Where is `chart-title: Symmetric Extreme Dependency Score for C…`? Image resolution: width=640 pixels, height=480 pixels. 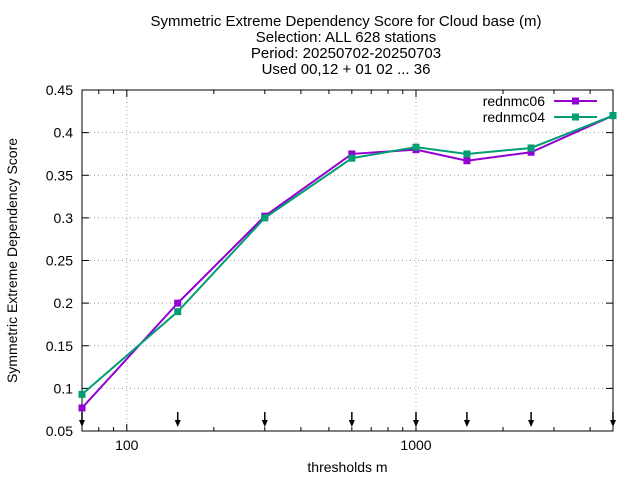 chart-title: Symmetric Extreme Dependency Score for C… is located at coordinates (346, 45).